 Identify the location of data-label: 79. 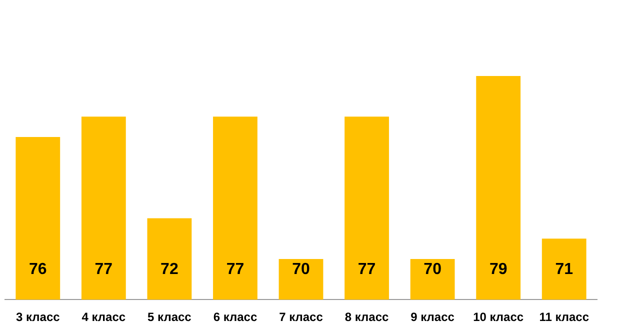
(498, 269).